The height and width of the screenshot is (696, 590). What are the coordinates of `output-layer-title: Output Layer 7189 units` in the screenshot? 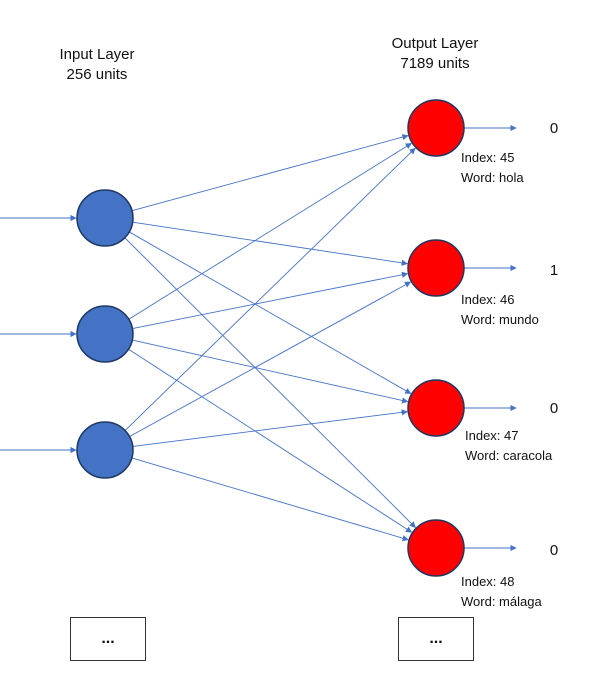 It's located at (435, 54).